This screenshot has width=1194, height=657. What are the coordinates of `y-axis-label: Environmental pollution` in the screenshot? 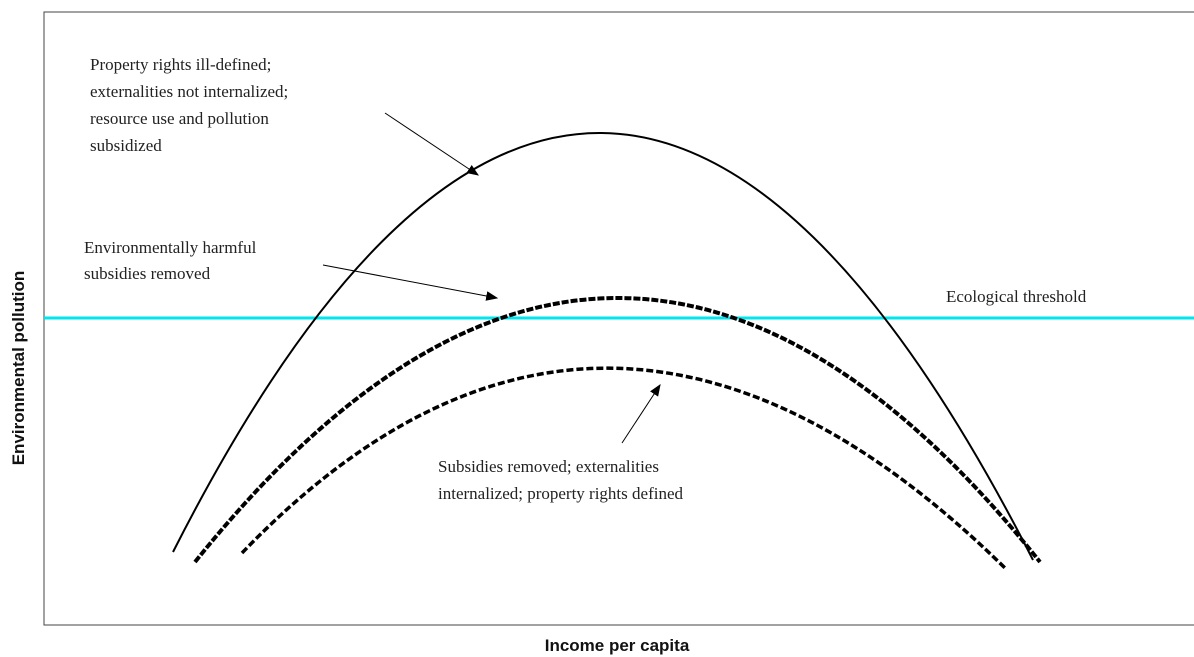 It's located at (18, 368).